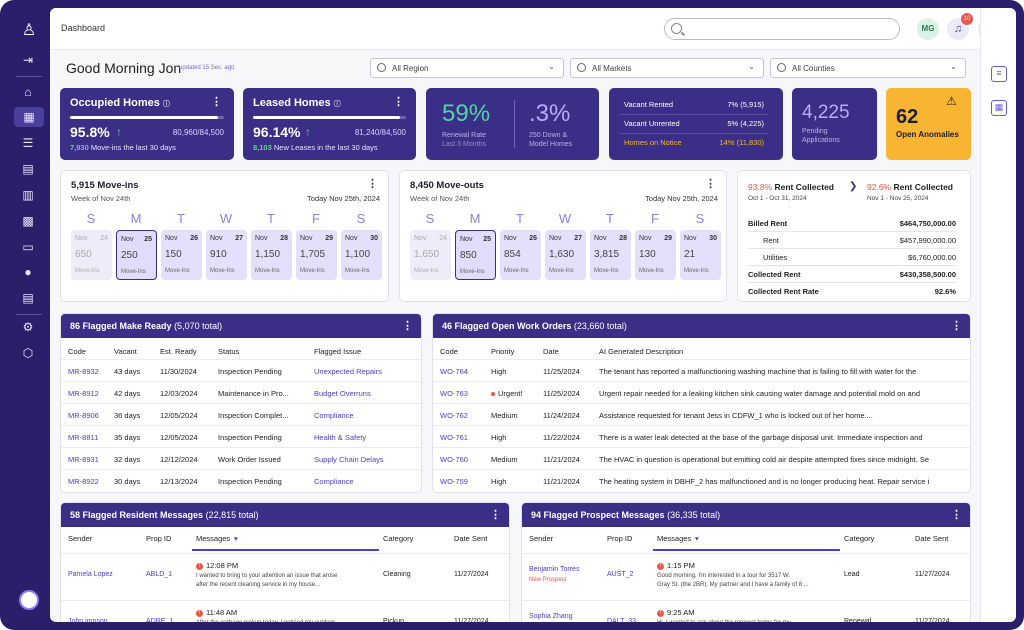 This screenshot has height=630, width=1024. What do you see at coordinates (928, 124) in the screenshot?
I see `open-anomalies-card: 62 ⚠ Open Anomalies` at bounding box center [928, 124].